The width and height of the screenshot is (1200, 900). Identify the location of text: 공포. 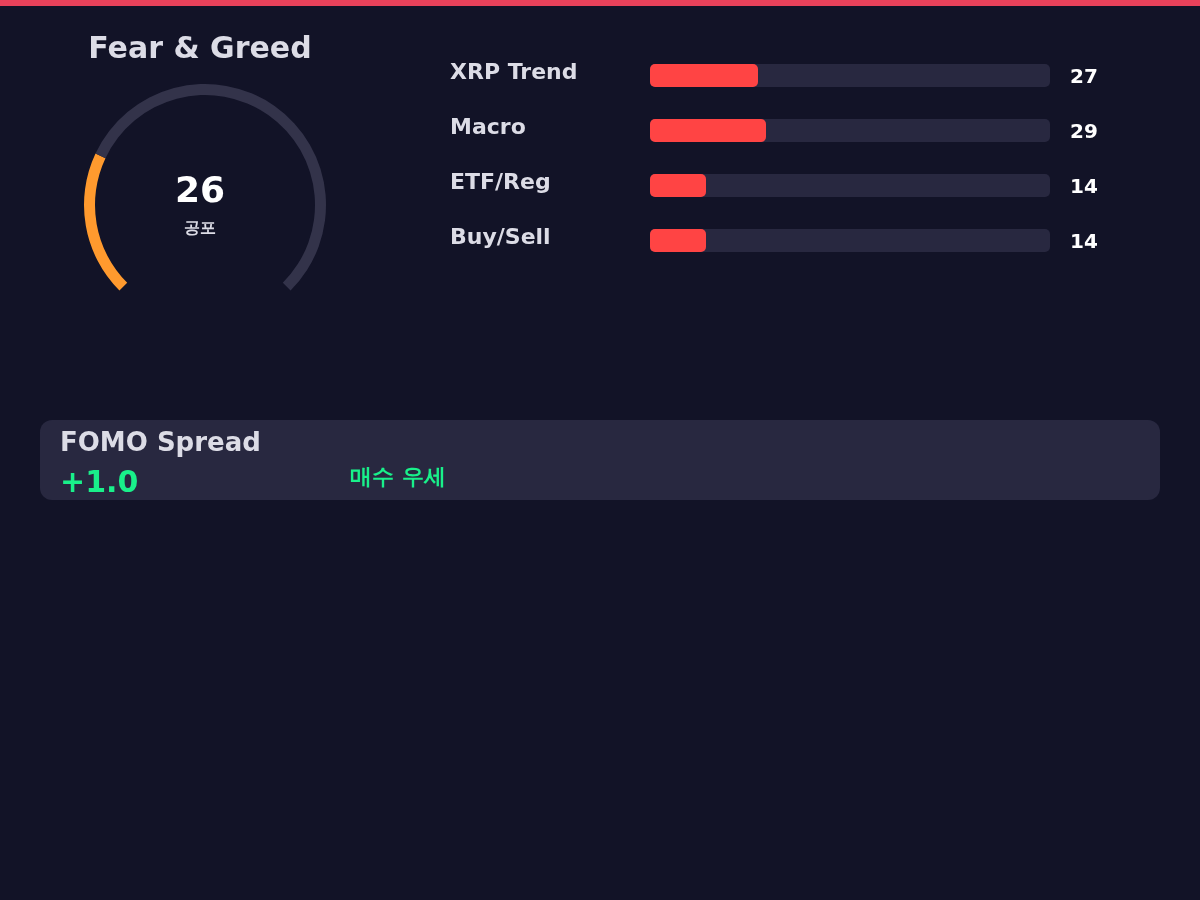
(200, 228).